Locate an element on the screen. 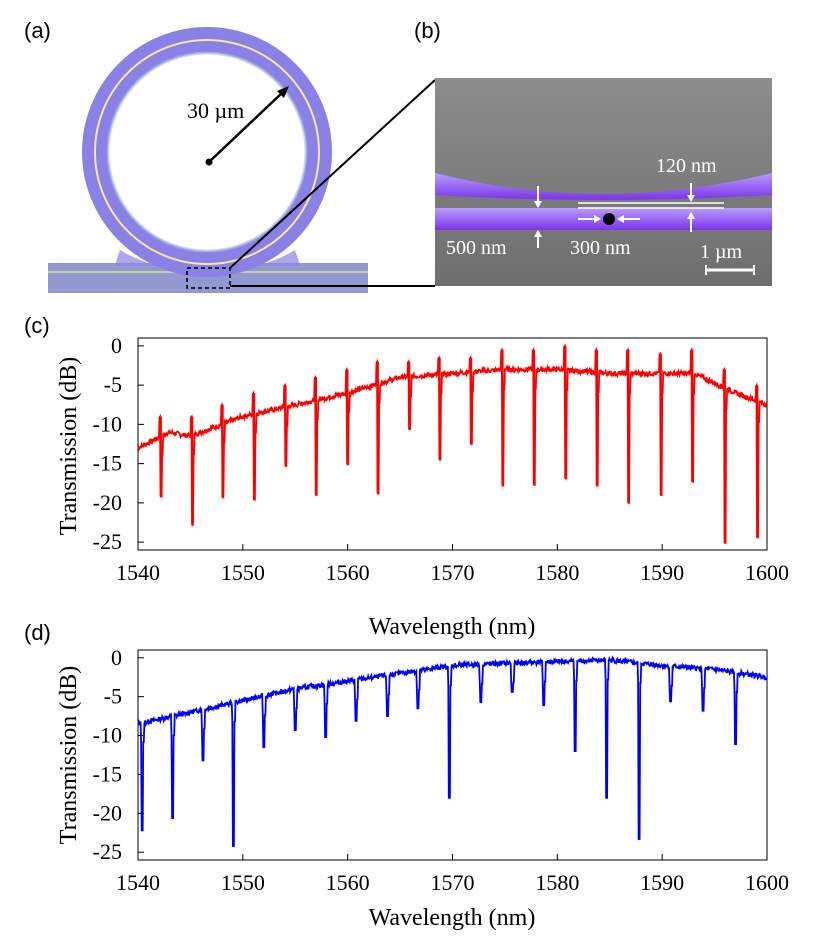  chart-d-xtick-label: 1600 is located at coordinates (767, 882).